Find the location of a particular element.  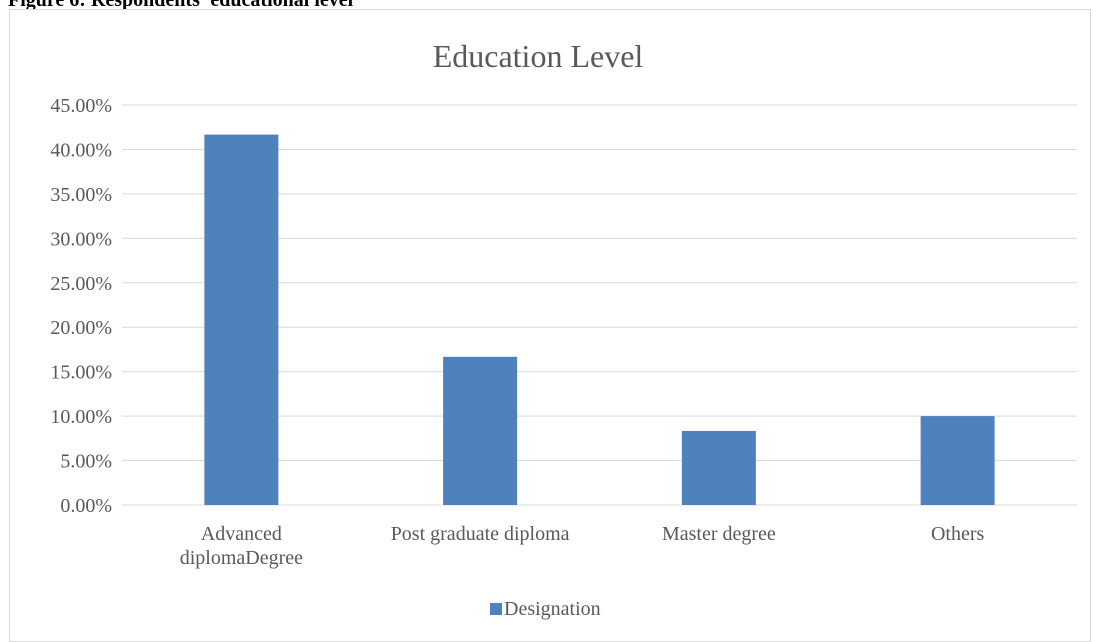

y-tick-label: 25.00% is located at coordinates (81, 284).